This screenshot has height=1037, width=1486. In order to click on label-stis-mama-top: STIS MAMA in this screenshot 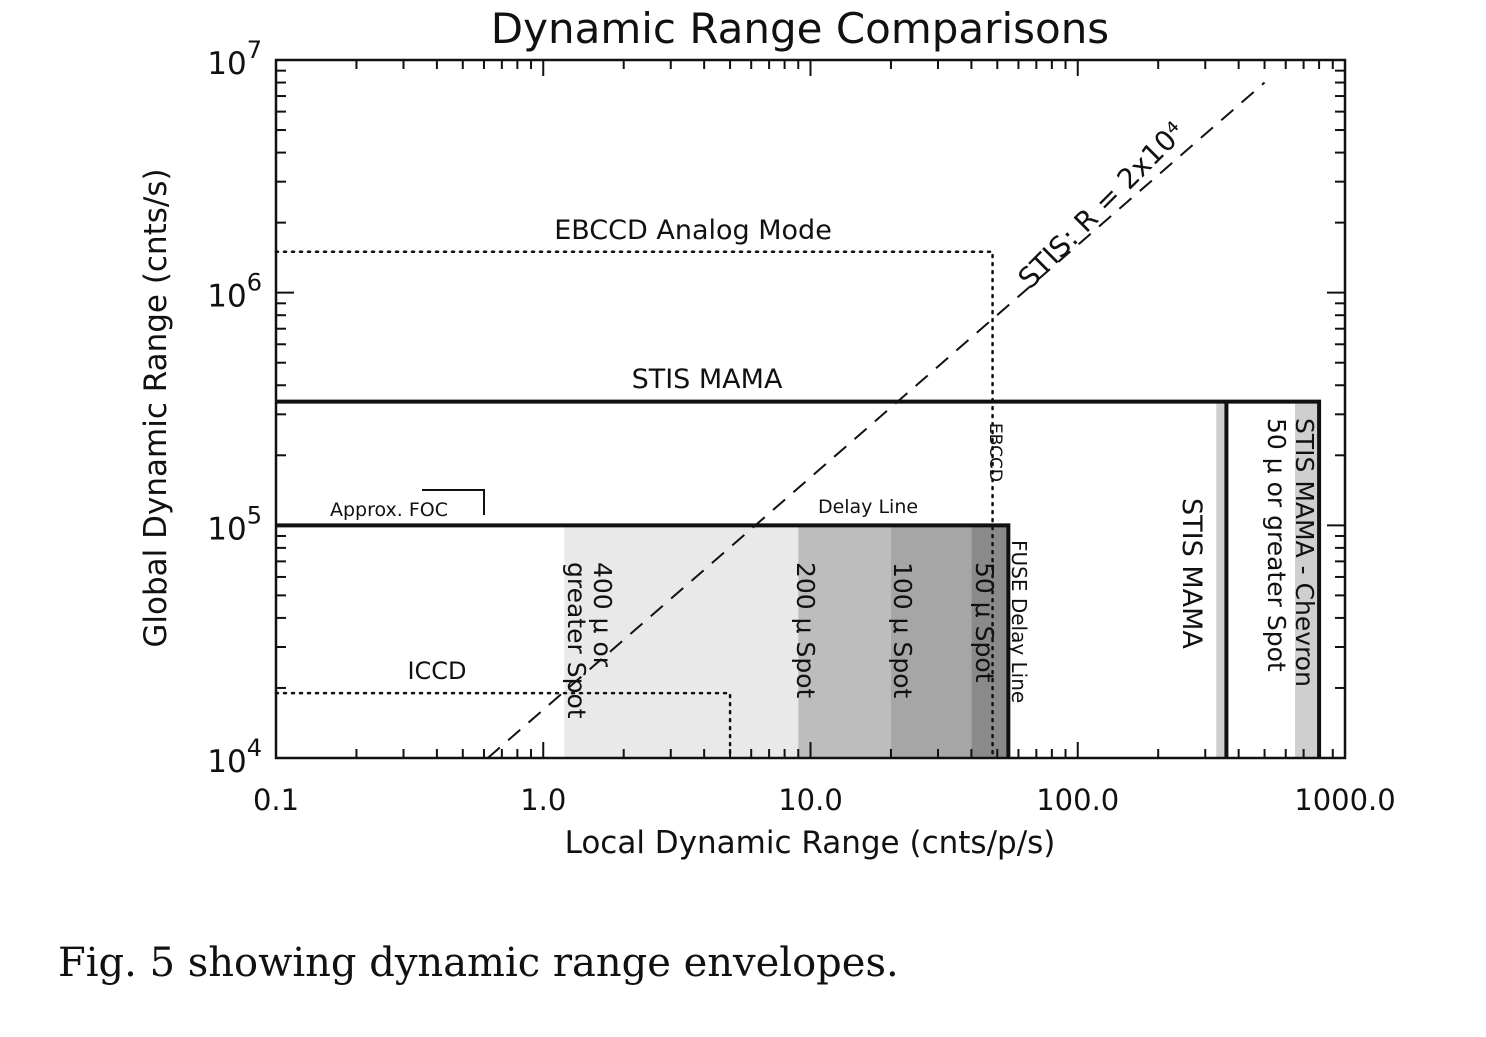, I will do `click(707, 379)`.